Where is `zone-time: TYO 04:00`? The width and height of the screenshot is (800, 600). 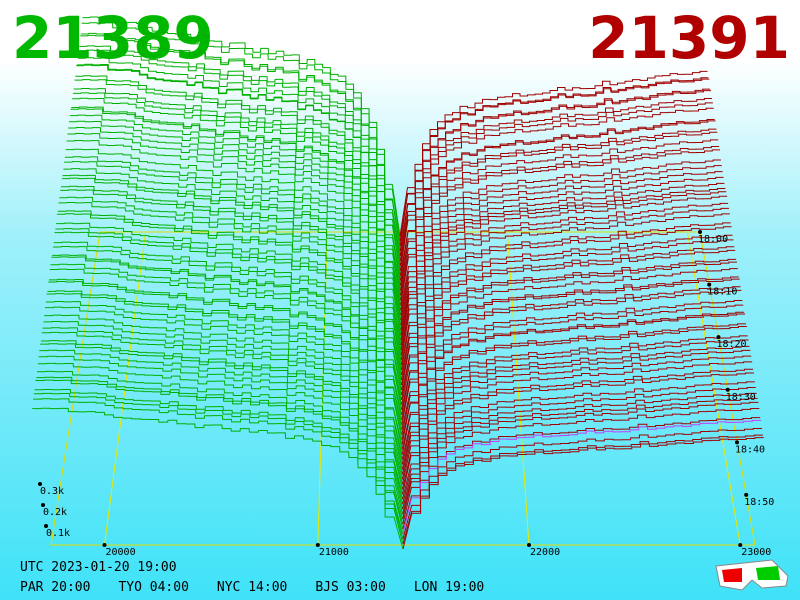 zone-time: TYO 04:00 is located at coordinates (153, 587).